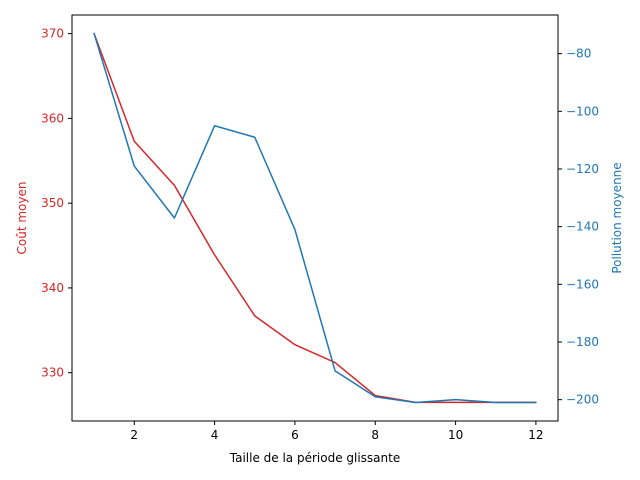 The image size is (640, 480). Describe the element at coordinates (582, 284) in the screenshot. I see `right-y-tick-label: −160` at that location.